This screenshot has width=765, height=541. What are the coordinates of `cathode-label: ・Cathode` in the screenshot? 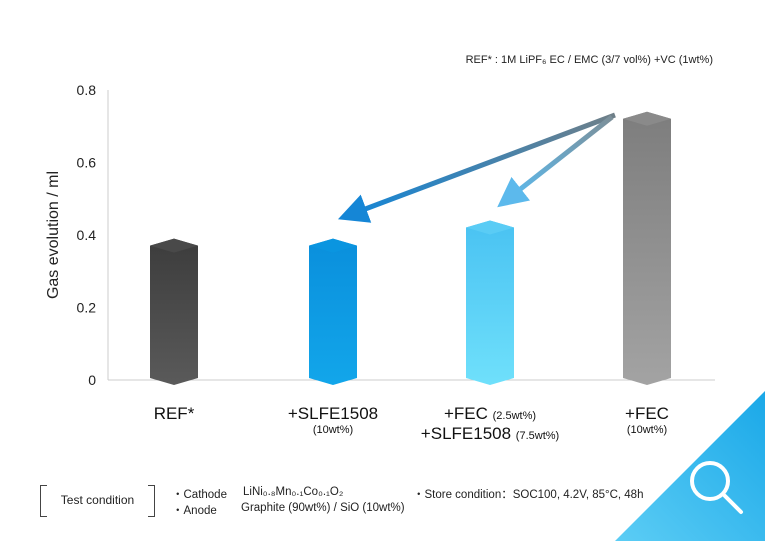 It's located at (199, 495).